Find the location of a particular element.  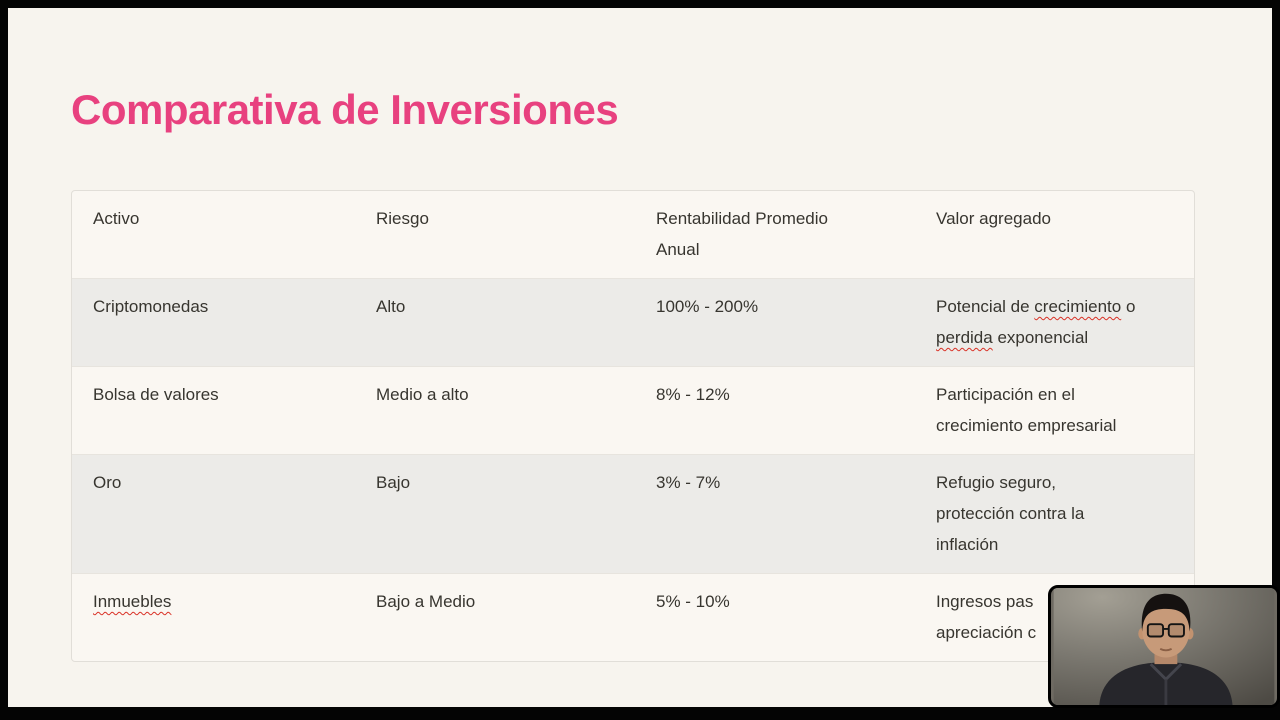

cell-line: 8% - 12% is located at coordinates (777, 394).